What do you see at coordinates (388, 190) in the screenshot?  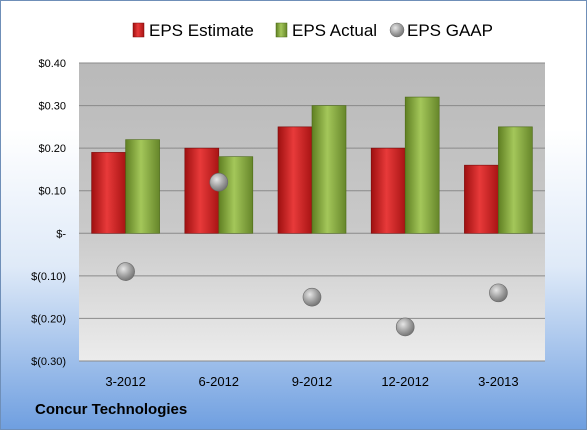 I see `eps-estimate-bar-12-2012` at bounding box center [388, 190].